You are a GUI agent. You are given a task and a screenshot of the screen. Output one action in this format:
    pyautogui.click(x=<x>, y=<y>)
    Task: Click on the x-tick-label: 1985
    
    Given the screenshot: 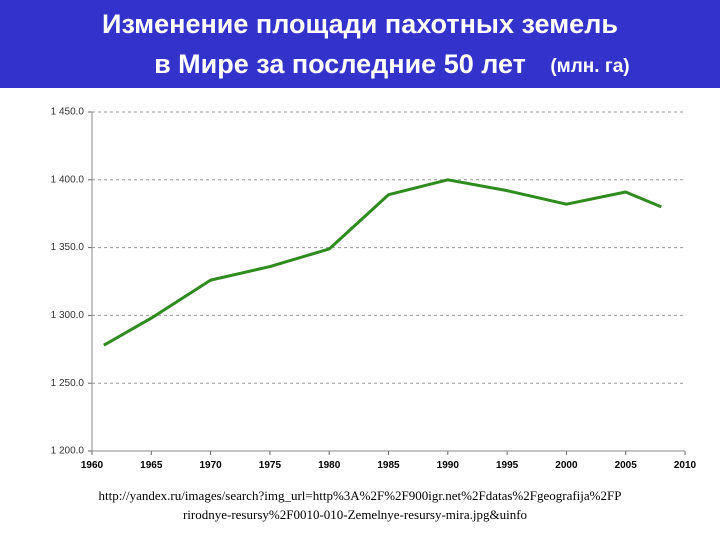 What is the action you would take?
    pyautogui.click(x=388, y=465)
    